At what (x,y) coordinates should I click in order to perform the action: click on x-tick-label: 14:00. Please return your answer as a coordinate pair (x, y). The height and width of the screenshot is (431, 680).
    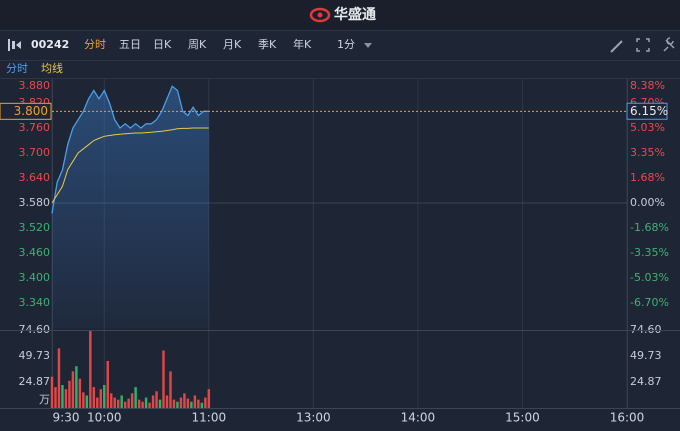
    Looking at the image, I should click on (418, 418).